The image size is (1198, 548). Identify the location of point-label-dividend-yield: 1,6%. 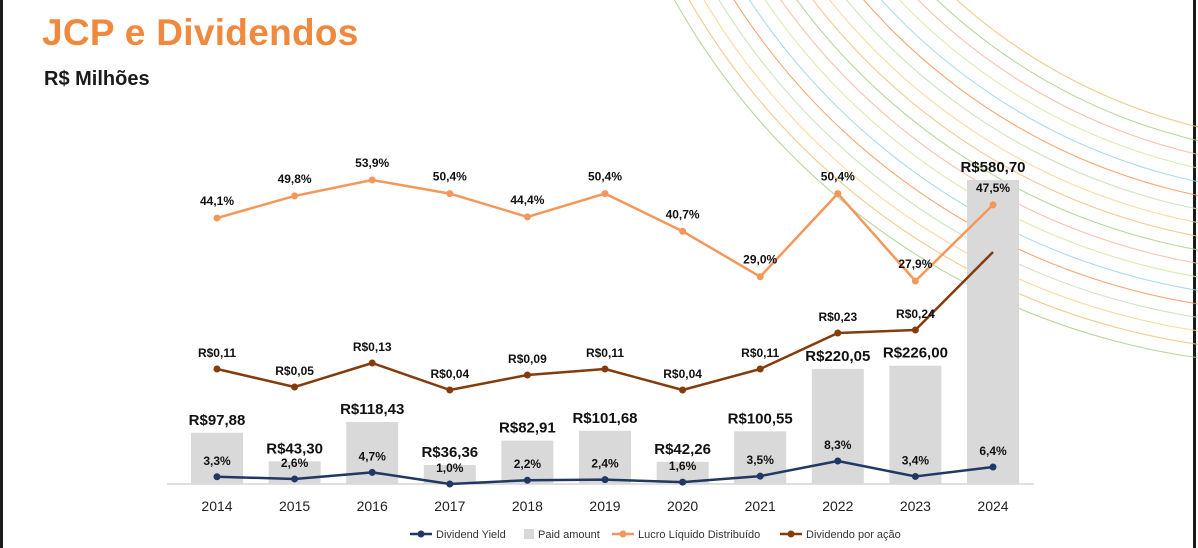
(683, 466).